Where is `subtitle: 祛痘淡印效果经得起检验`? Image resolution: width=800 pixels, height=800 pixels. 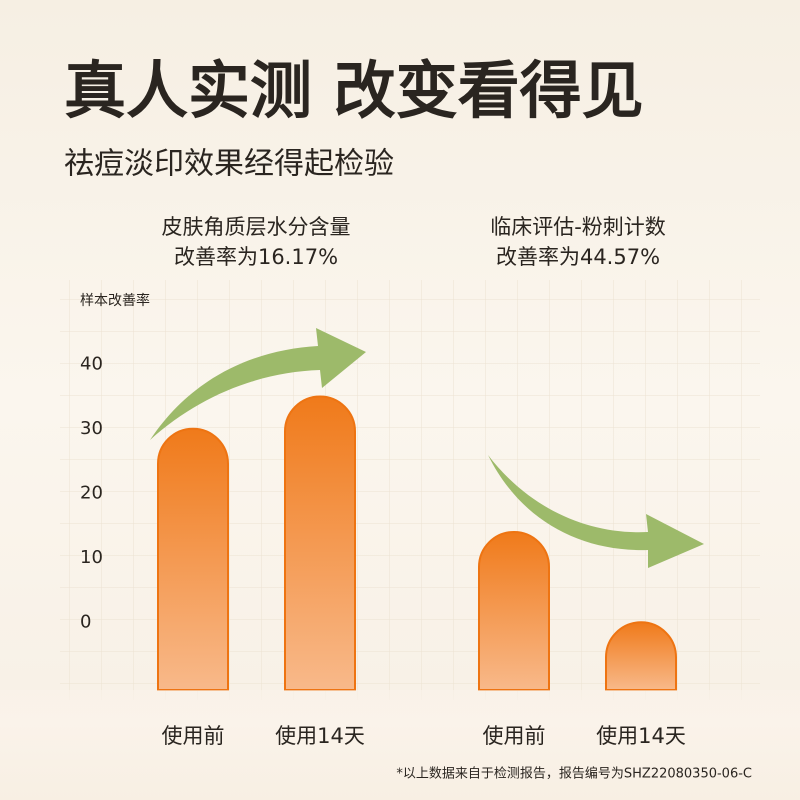
subtitle: 祛痘淡印效果经得起检验 is located at coordinates (229, 164).